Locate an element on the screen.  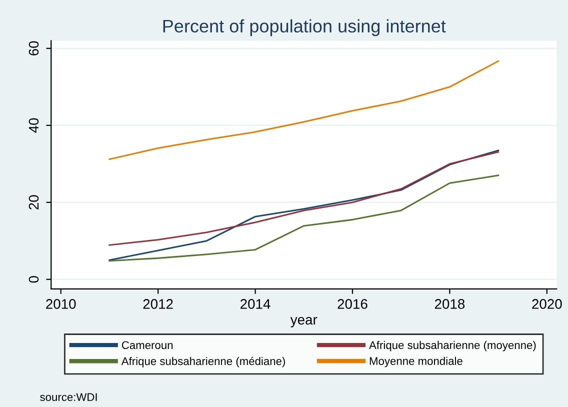
y-tick-label: 60 is located at coordinates (33, 48).